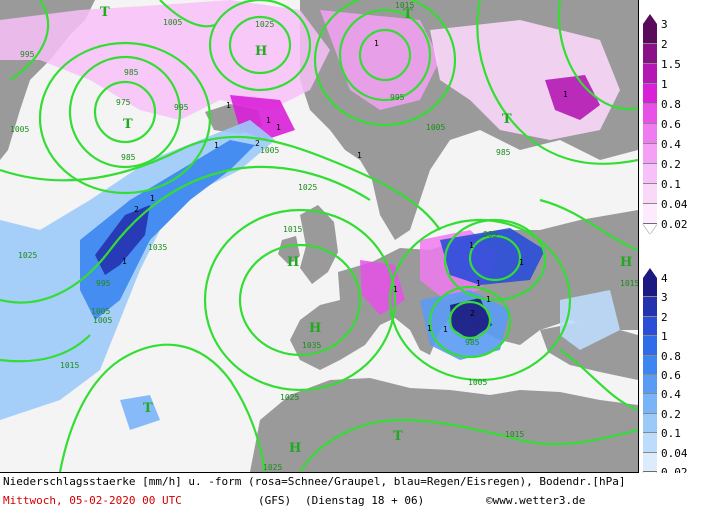 This screenshot has height=513, width=704. I want to click on rain-area-adriatic, so click(492, 256).